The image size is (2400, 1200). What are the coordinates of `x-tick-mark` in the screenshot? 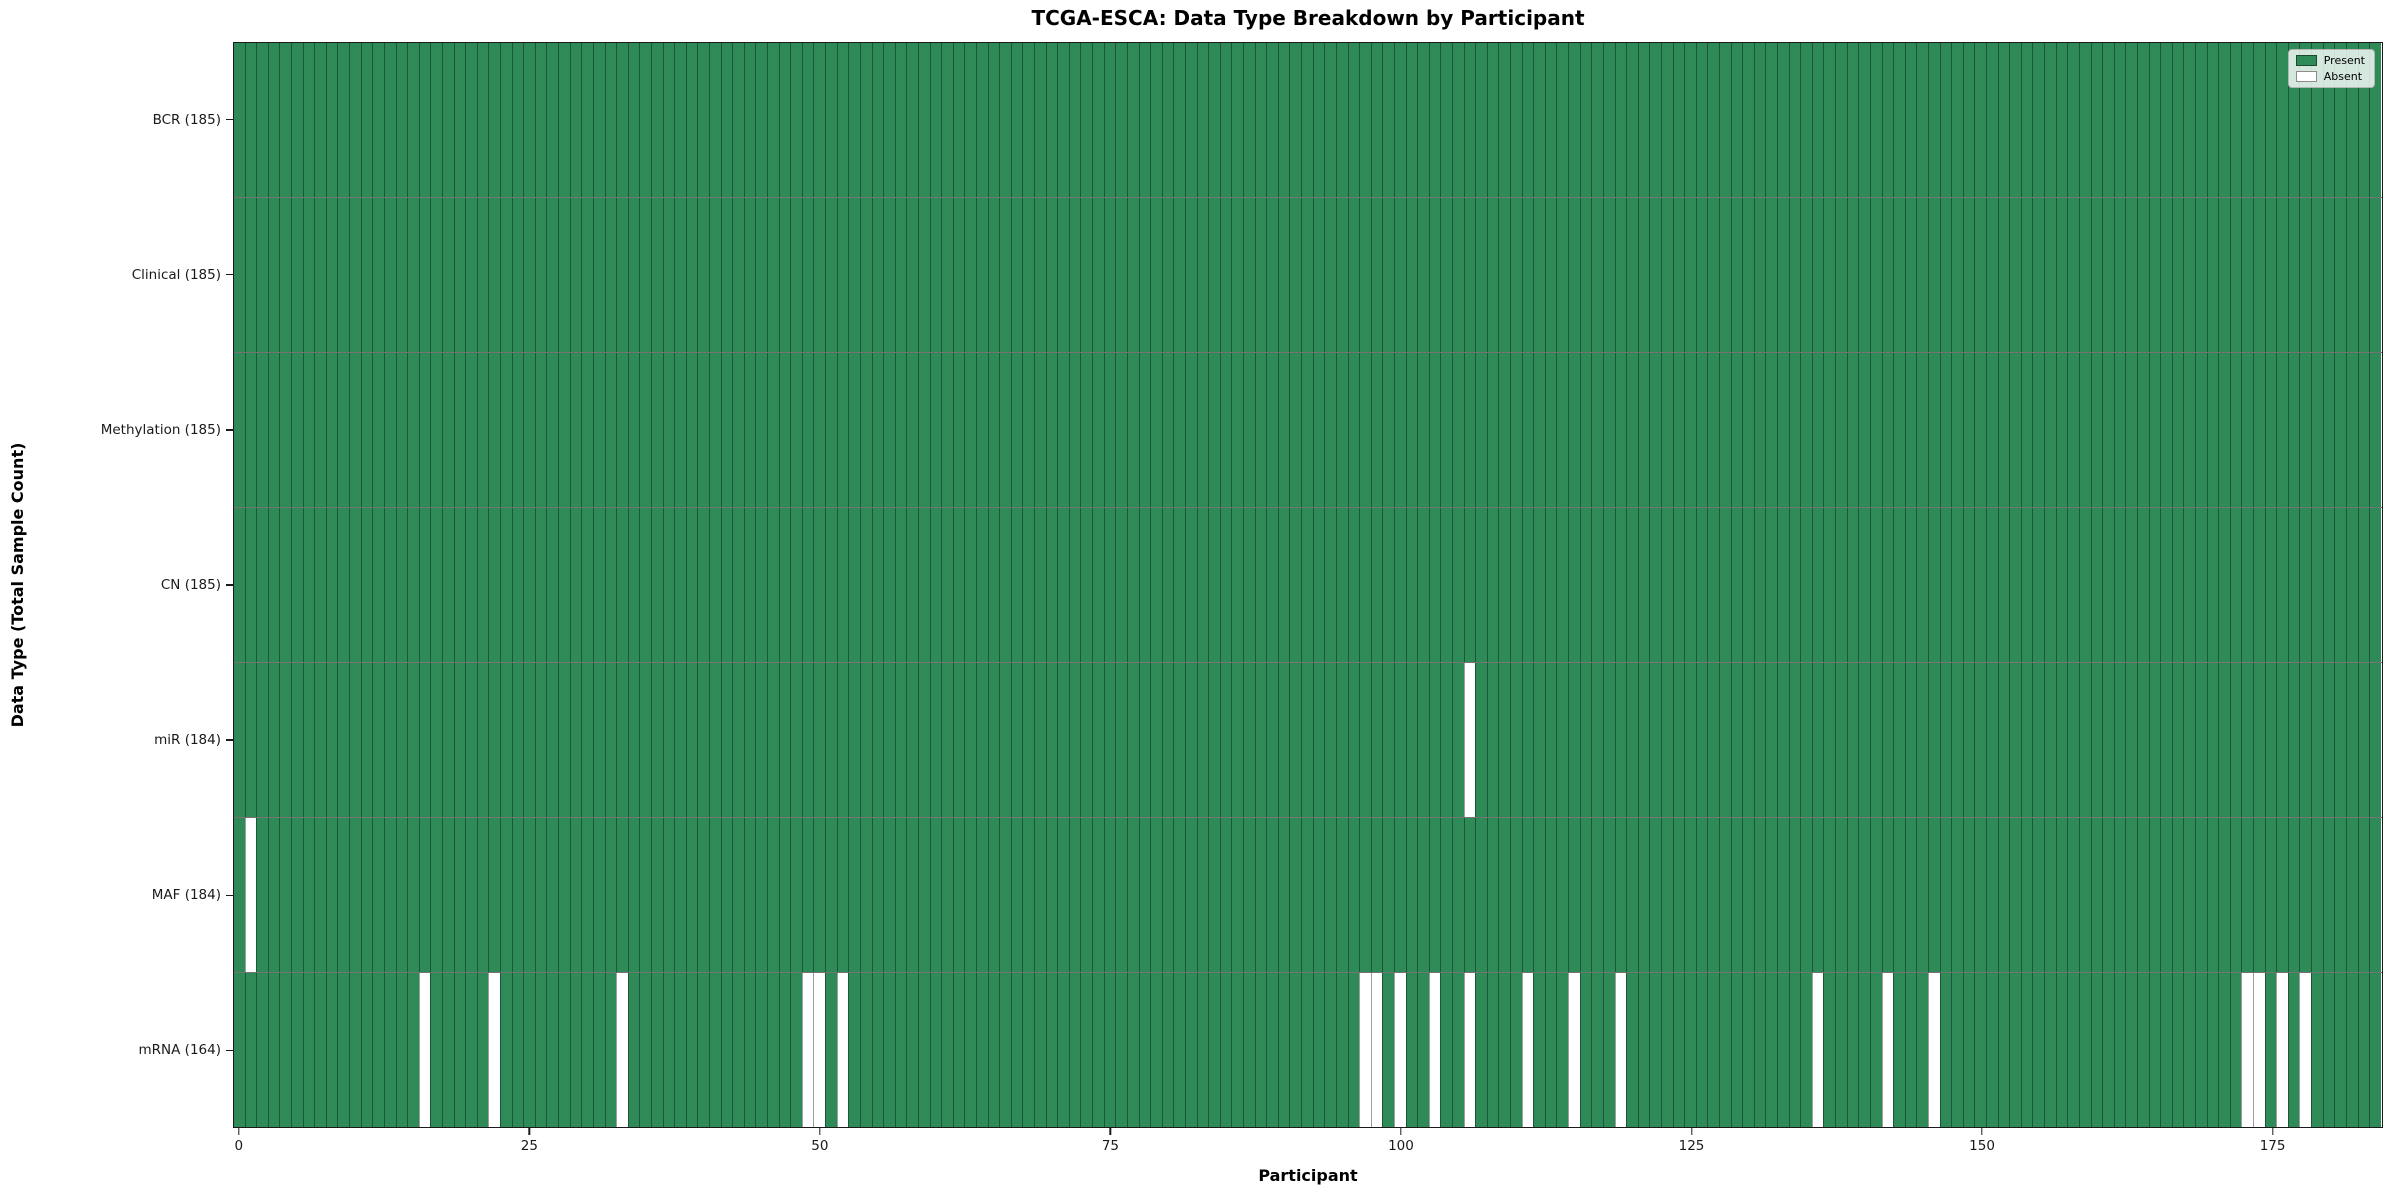 It's located at (2272, 1131).